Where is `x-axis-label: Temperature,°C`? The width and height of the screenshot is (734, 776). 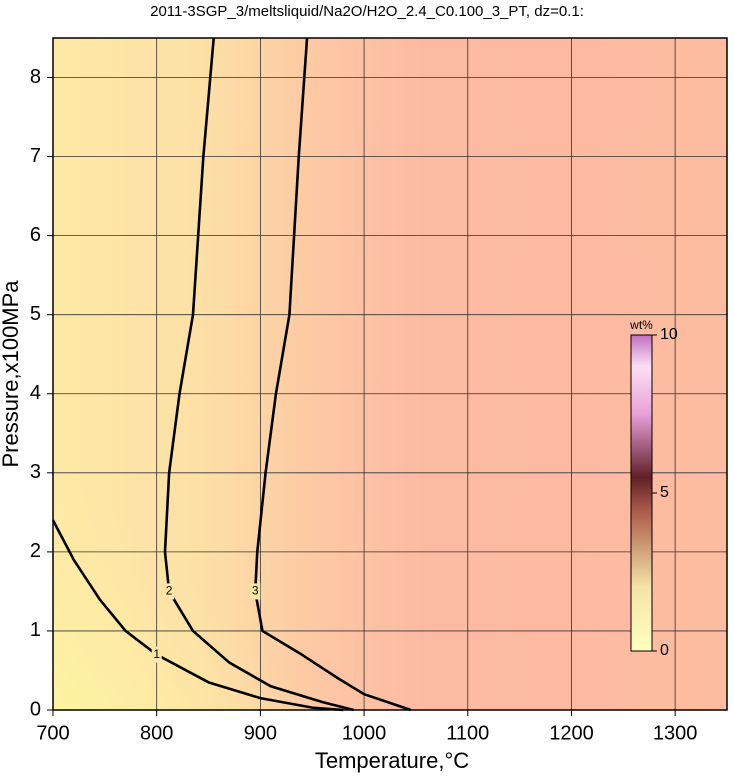
x-axis-label: Temperature,°C is located at coordinates (392, 760).